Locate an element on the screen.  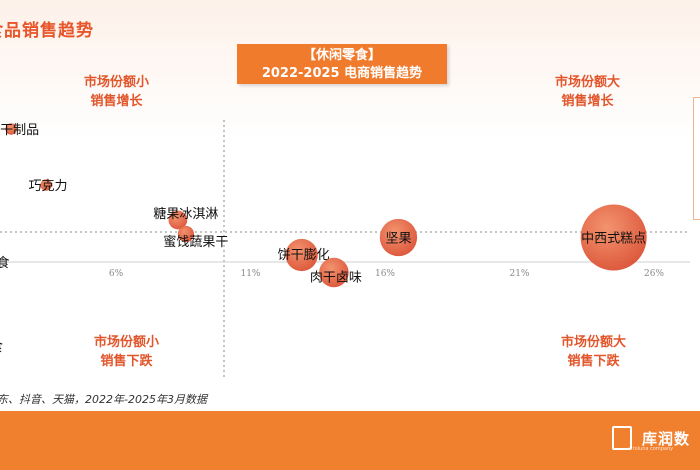
chart-title-line2: 2022-2025 电商销售趋势 is located at coordinates (342, 73).